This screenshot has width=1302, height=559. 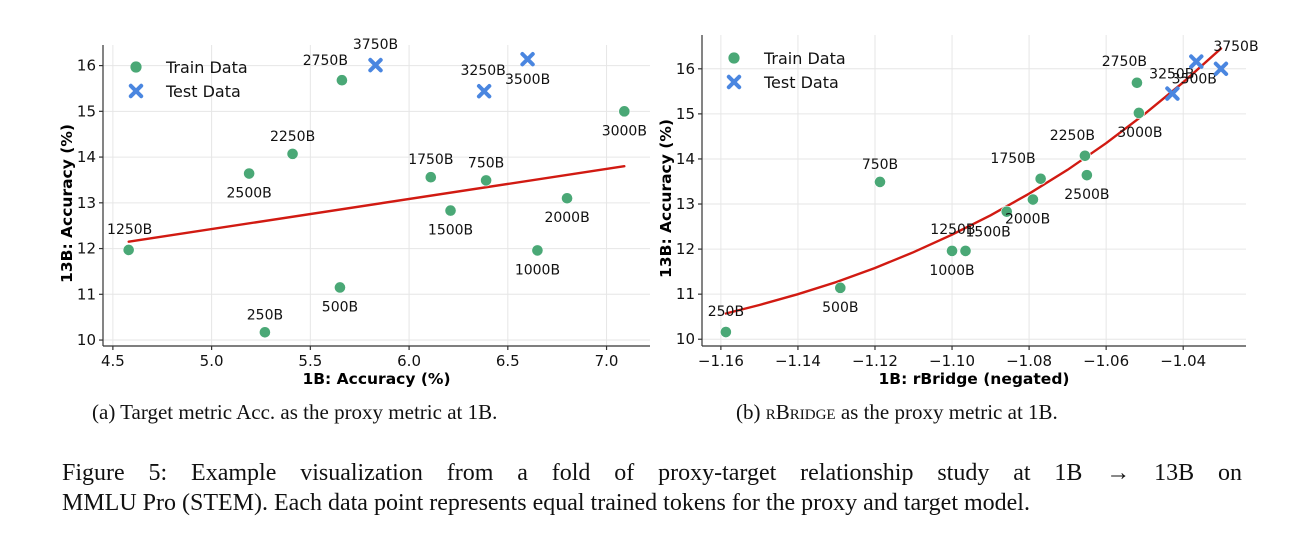 What do you see at coordinates (721, 361) in the screenshot?
I see `x-tick-label: −1.16` at bounding box center [721, 361].